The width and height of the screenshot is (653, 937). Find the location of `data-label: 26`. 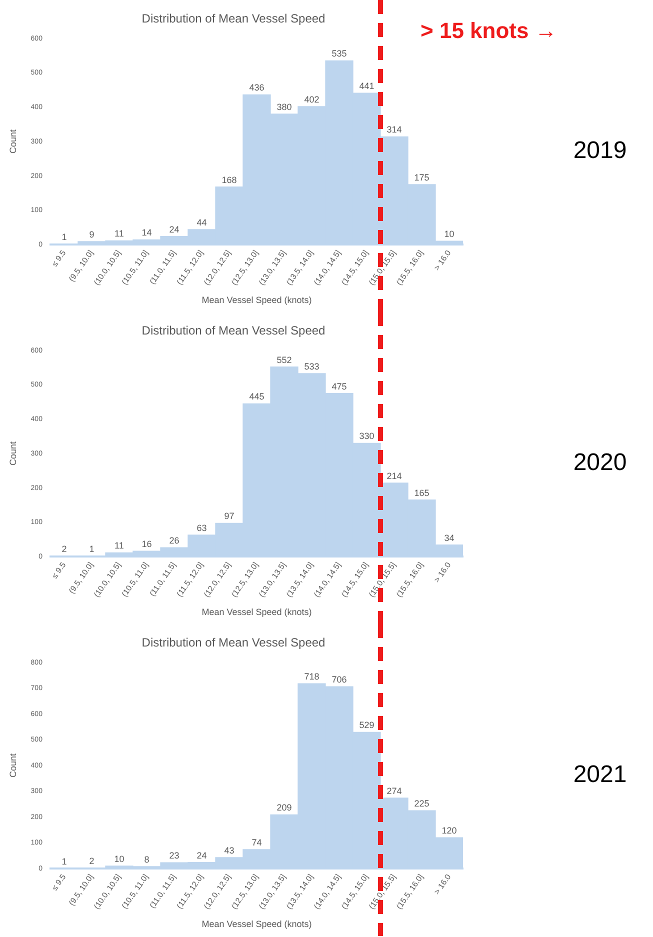

data-label: 26 is located at coordinates (174, 541).